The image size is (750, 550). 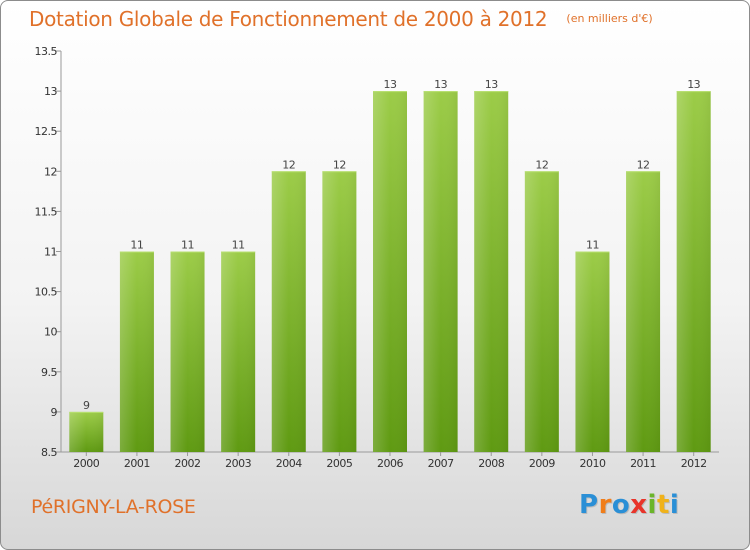 What do you see at coordinates (49, 452) in the screenshot?
I see `y-tick-label: 8.5` at bounding box center [49, 452].